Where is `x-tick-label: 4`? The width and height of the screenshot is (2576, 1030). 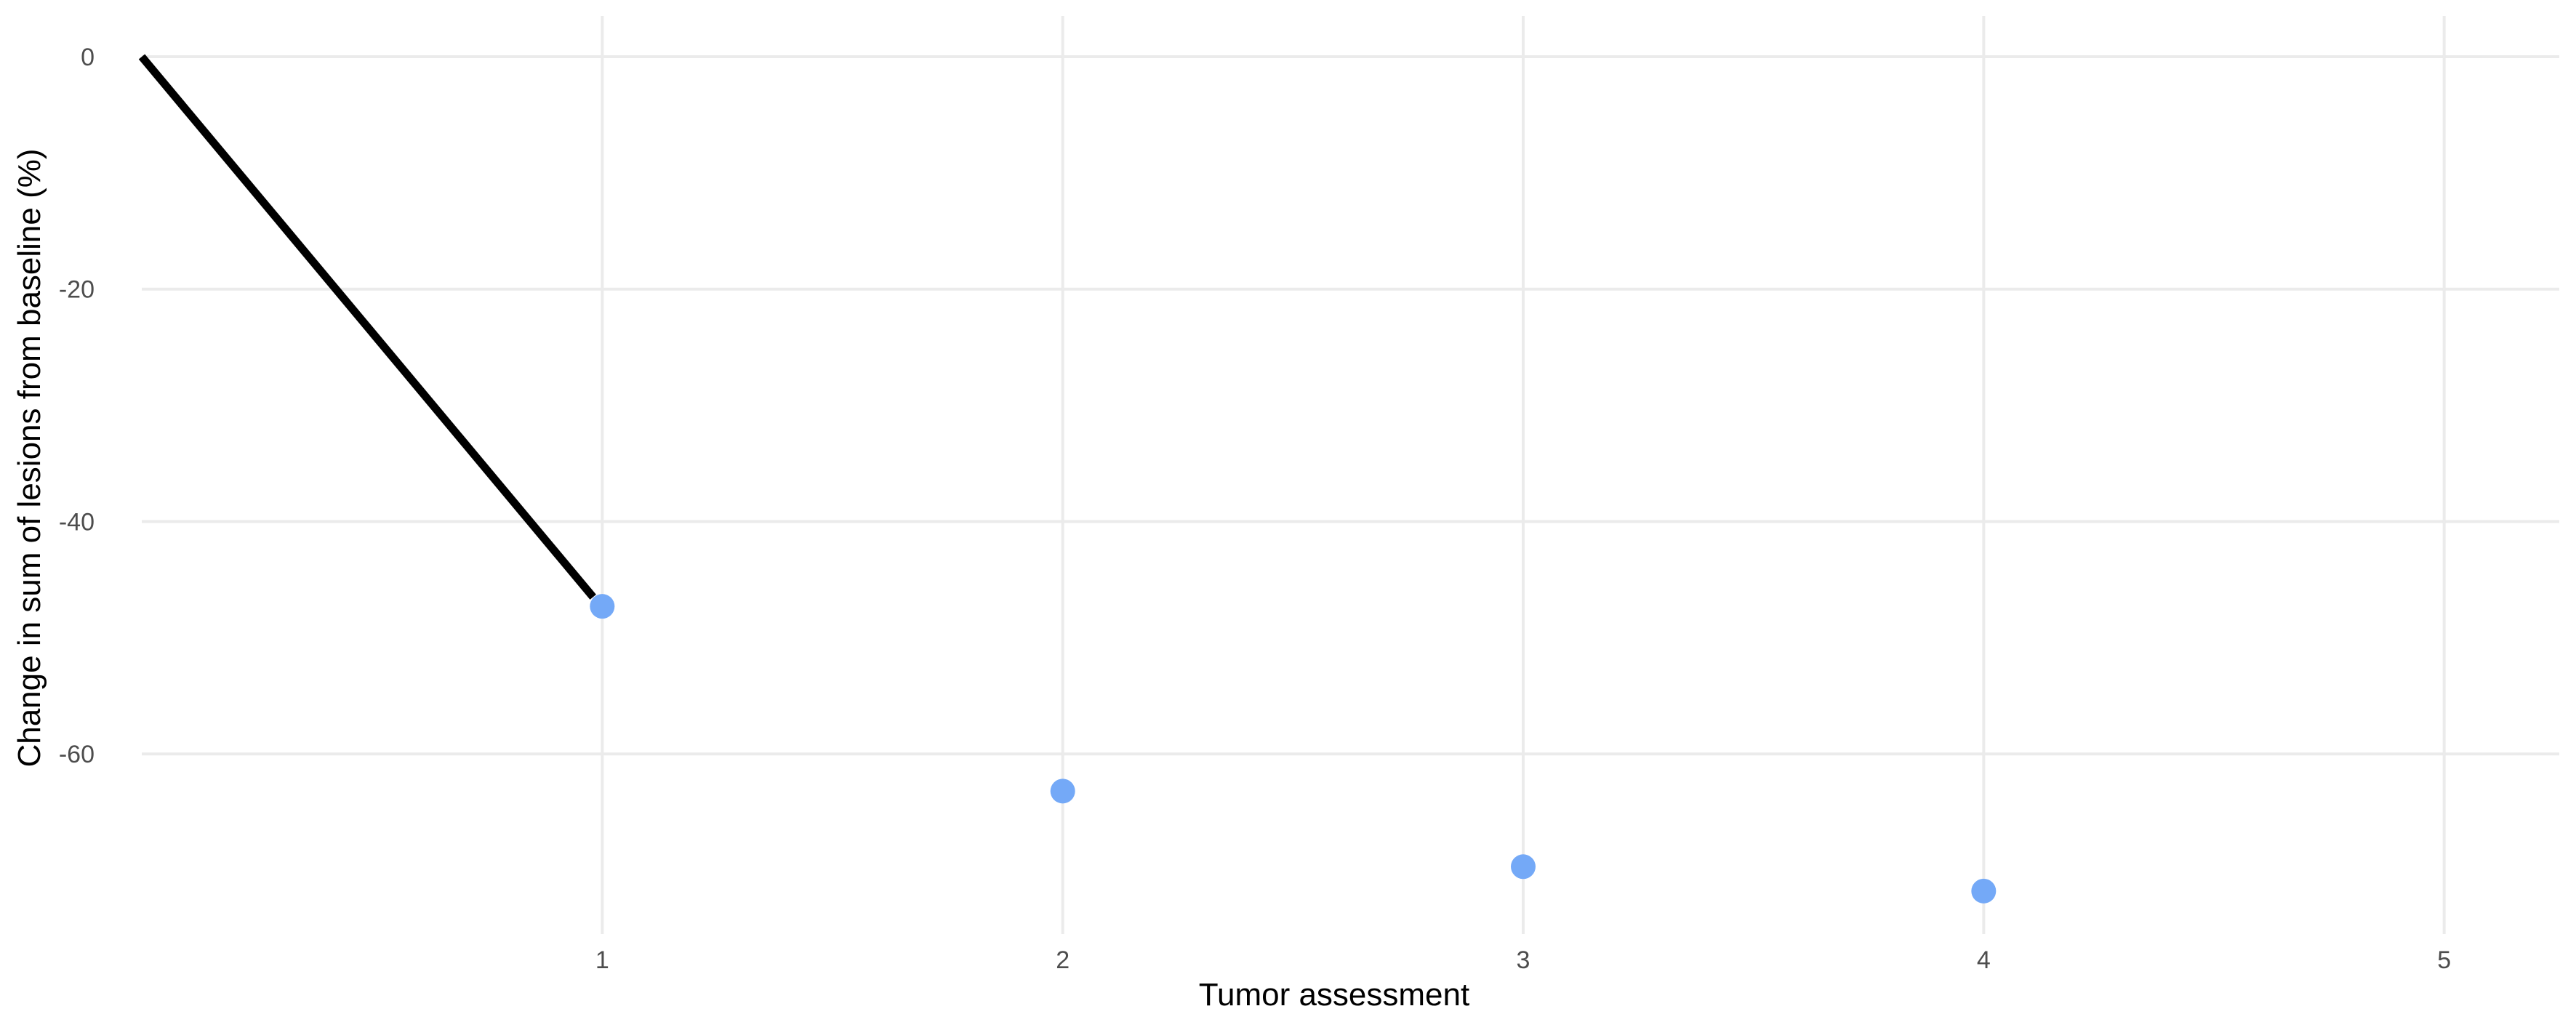 x-tick-label: 4 is located at coordinates (1984, 960).